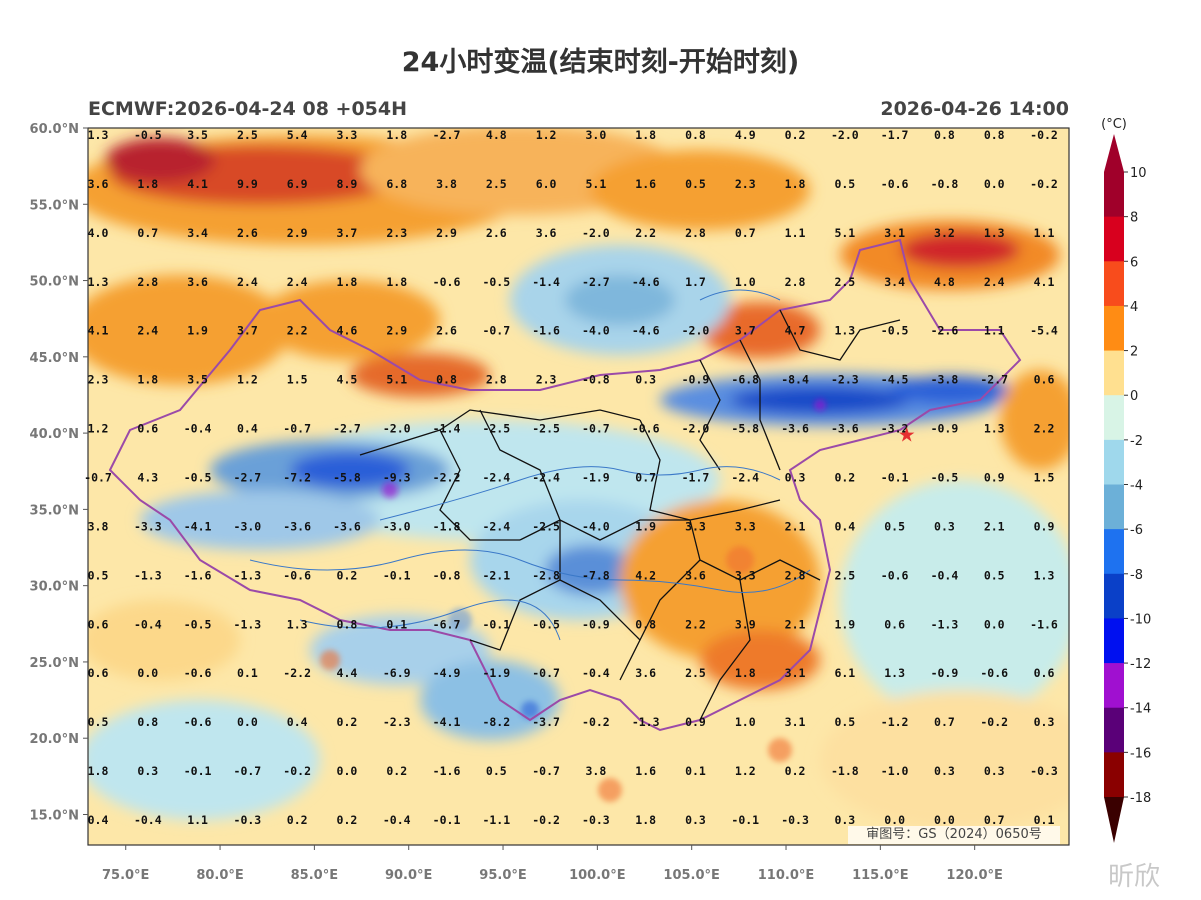  I want to click on grid-value: -0.8, so click(447, 575).